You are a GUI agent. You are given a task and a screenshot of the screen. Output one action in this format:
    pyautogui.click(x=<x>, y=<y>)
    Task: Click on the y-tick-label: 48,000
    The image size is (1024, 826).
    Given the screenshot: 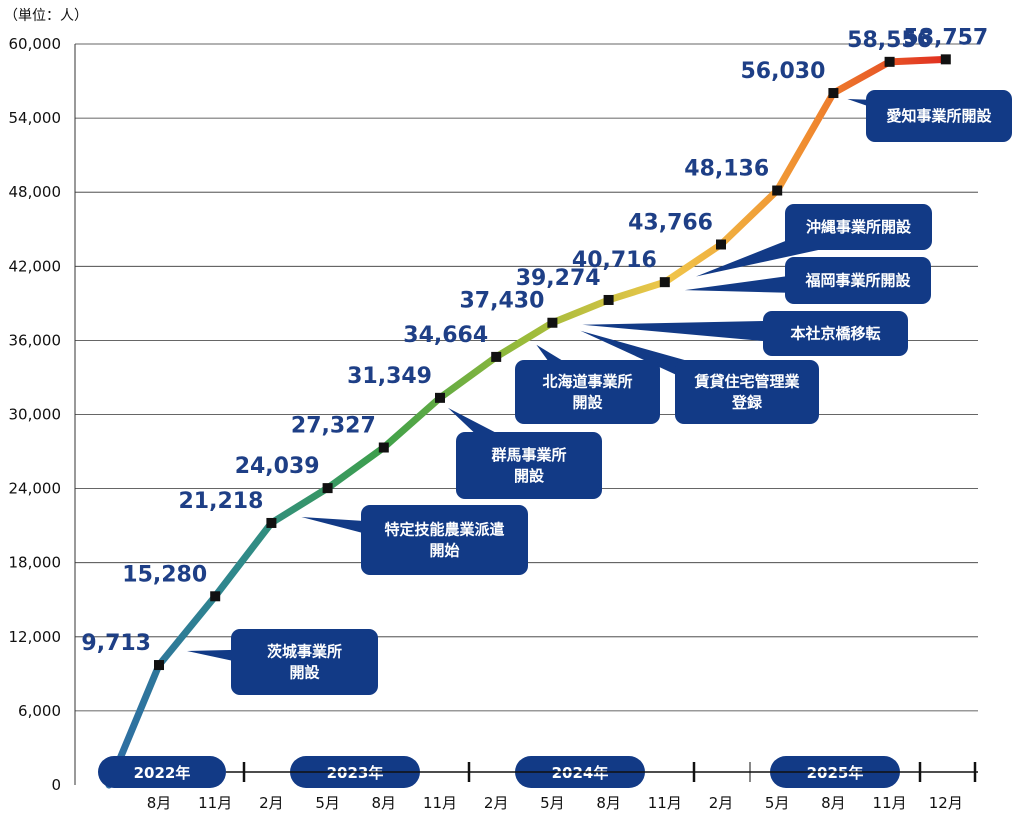 What is the action you would take?
    pyautogui.click(x=35, y=192)
    